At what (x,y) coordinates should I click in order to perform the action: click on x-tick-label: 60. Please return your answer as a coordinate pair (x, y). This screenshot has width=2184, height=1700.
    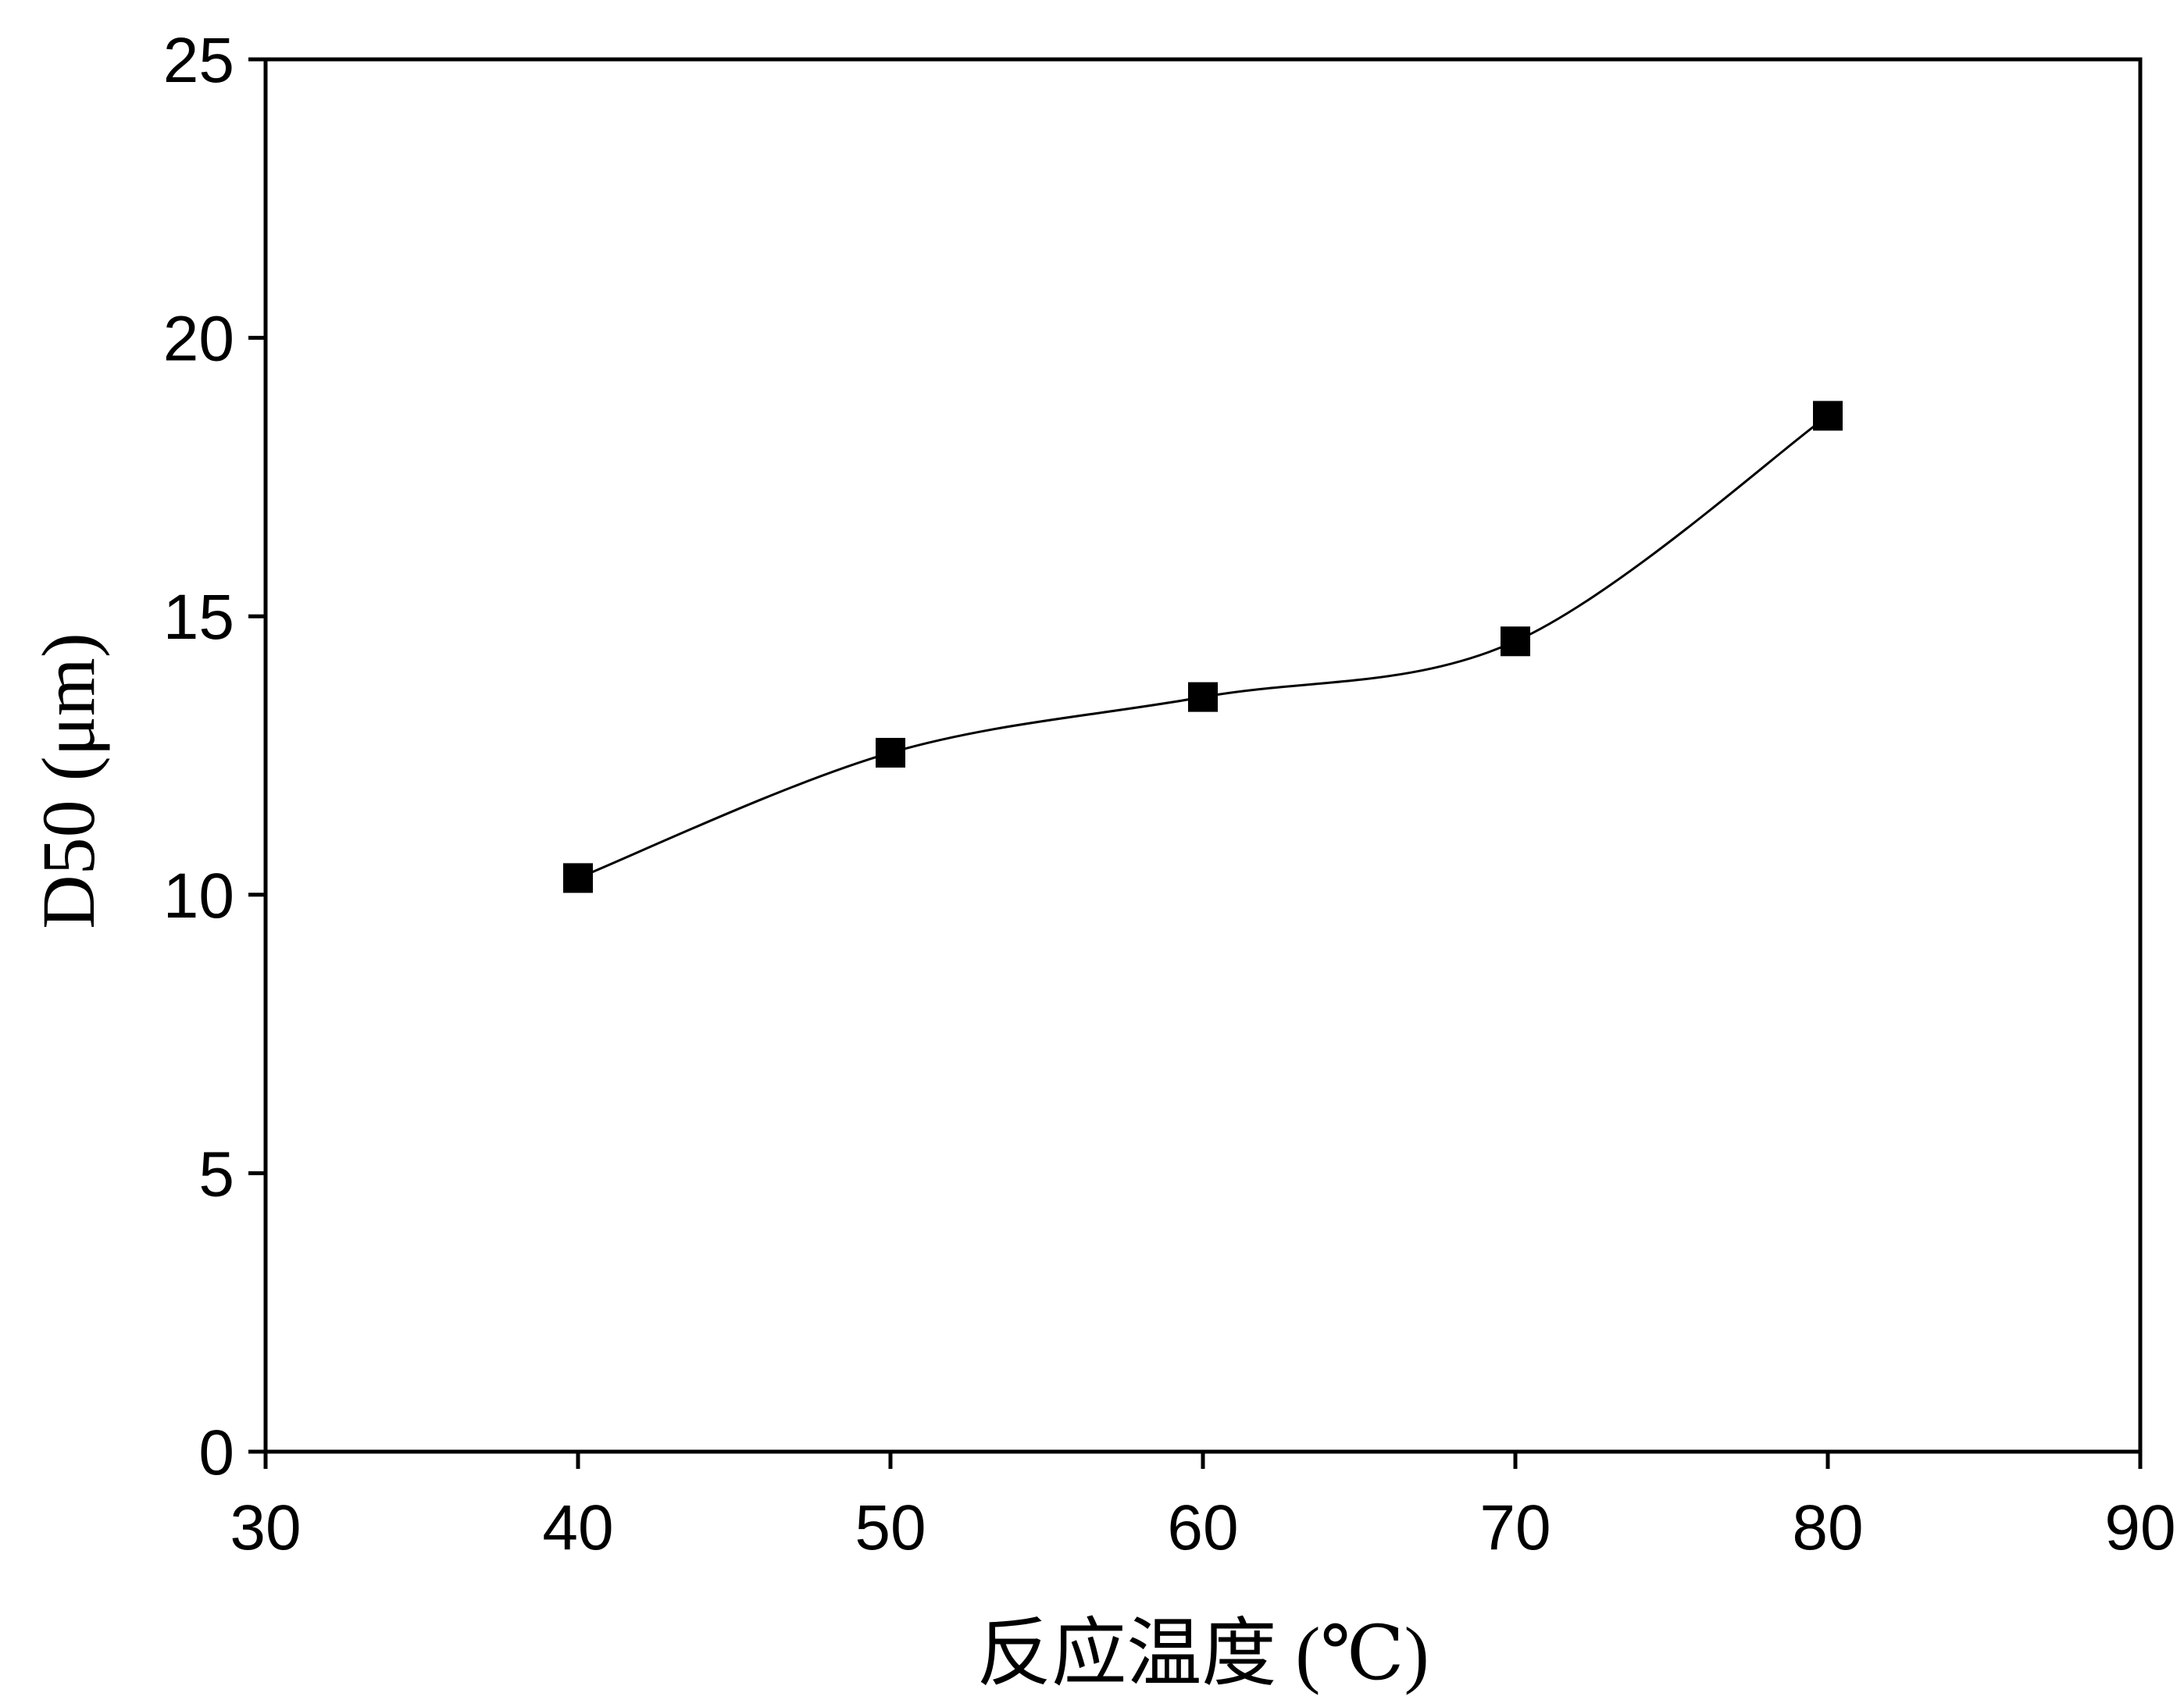
    Looking at the image, I should click on (1202, 1527).